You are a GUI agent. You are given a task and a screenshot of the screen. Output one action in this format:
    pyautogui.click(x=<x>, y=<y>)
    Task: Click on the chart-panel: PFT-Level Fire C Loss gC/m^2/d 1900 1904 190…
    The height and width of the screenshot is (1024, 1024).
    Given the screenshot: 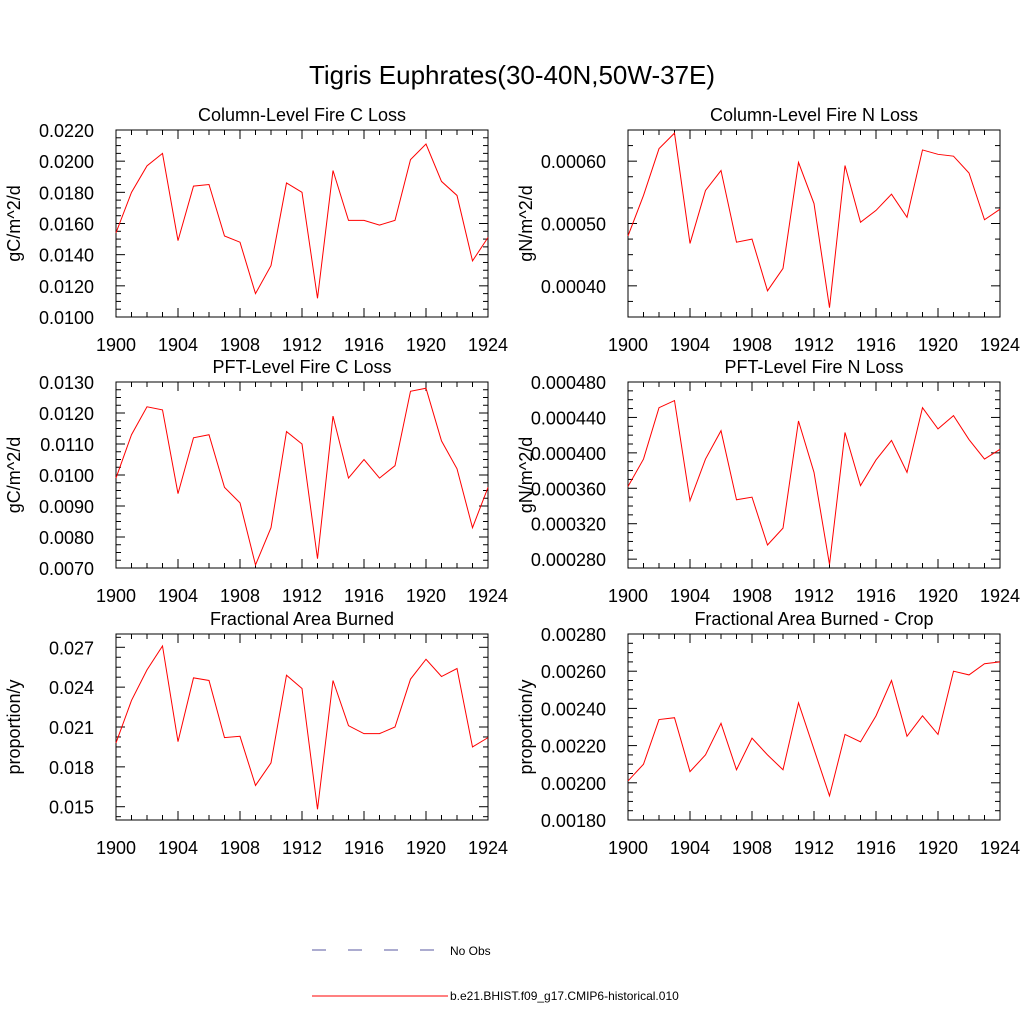 What is the action you would take?
    pyautogui.click(x=256, y=481)
    